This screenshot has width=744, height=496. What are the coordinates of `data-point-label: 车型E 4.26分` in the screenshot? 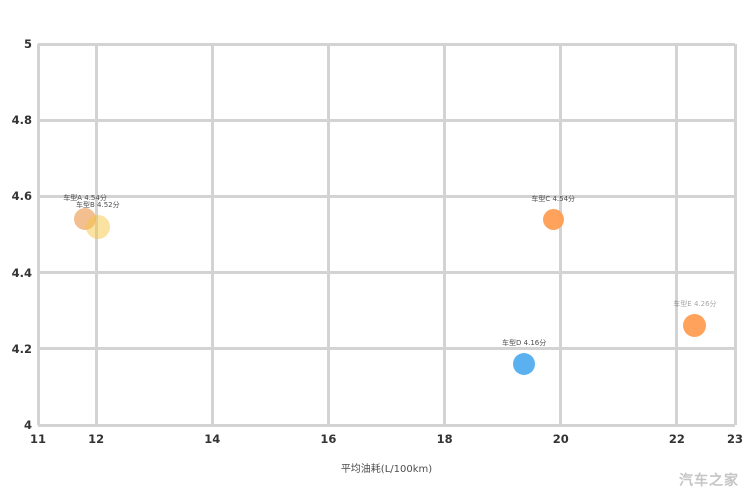 It's located at (695, 304).